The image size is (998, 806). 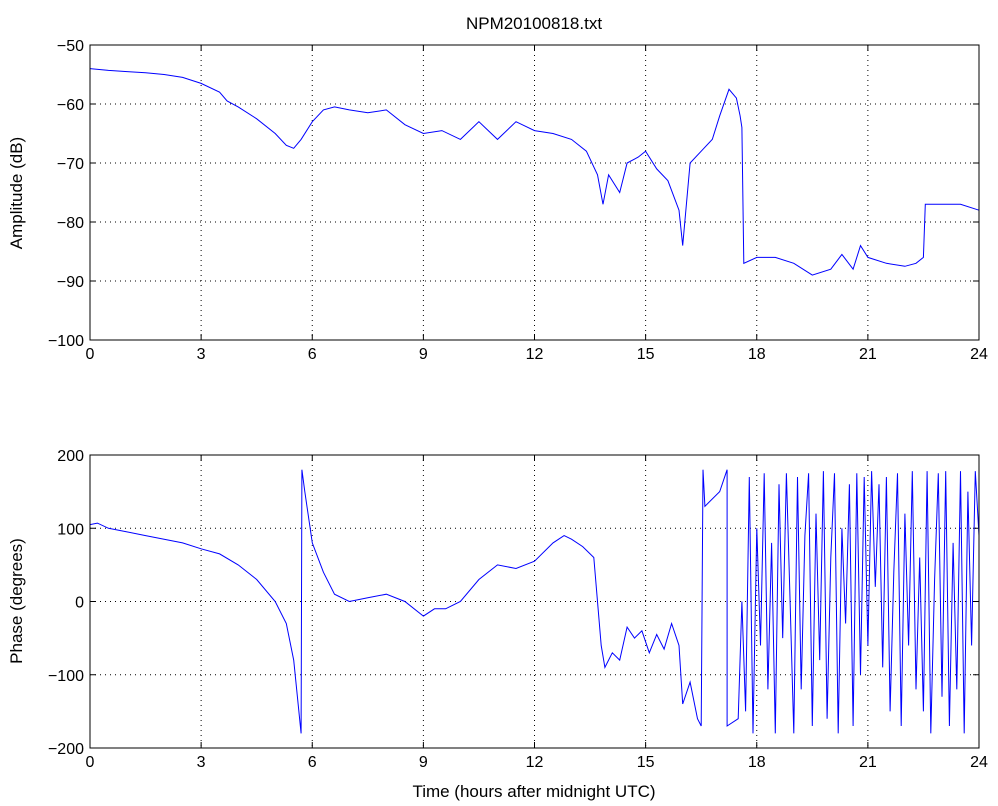 I want to click on phase-x-tick-label: 9, so click(x=423, y=762).